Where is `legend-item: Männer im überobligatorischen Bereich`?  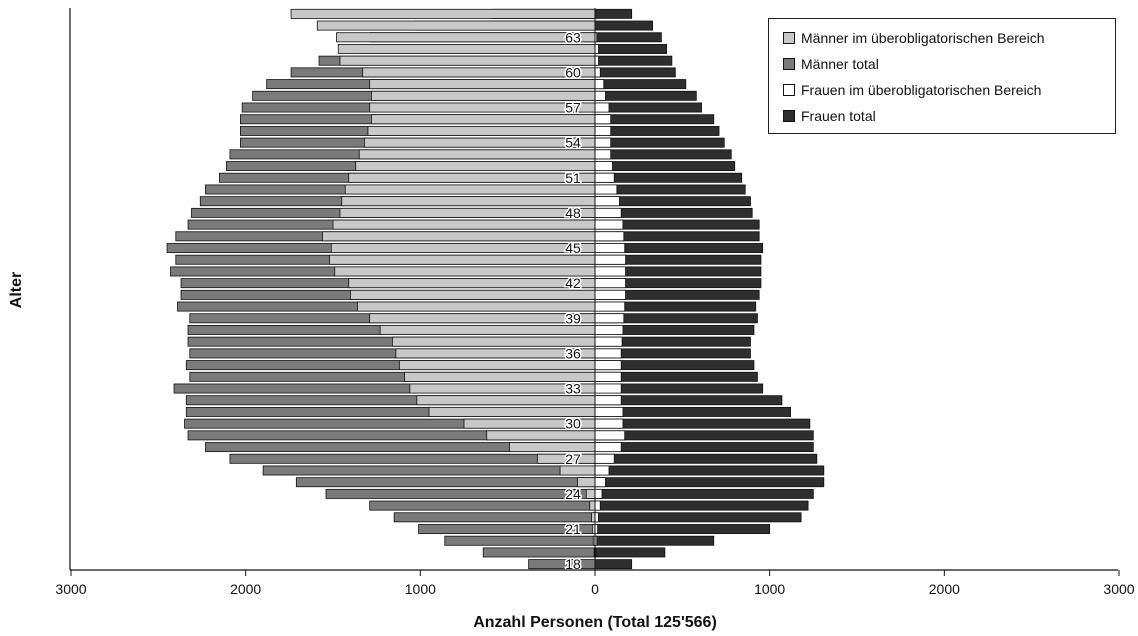
legend-item: Männer im überobligatorischen Bereich is located at coordinates (914, 38).